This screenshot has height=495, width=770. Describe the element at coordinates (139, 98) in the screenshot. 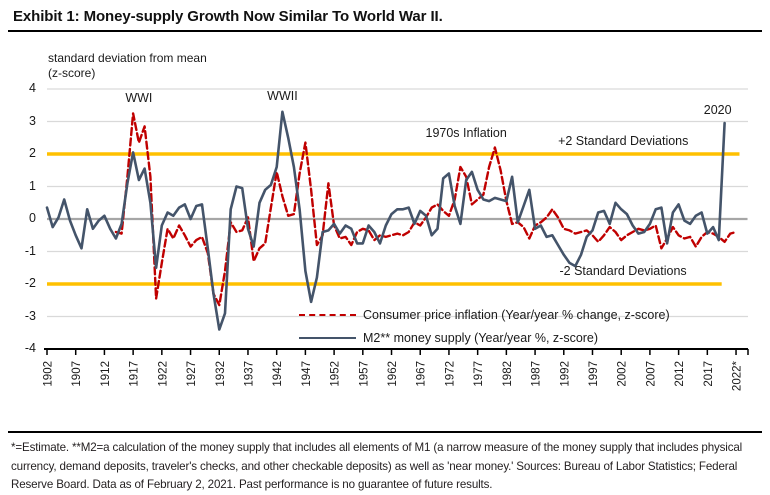

I see `annotation-wwi: WWI` at that location.